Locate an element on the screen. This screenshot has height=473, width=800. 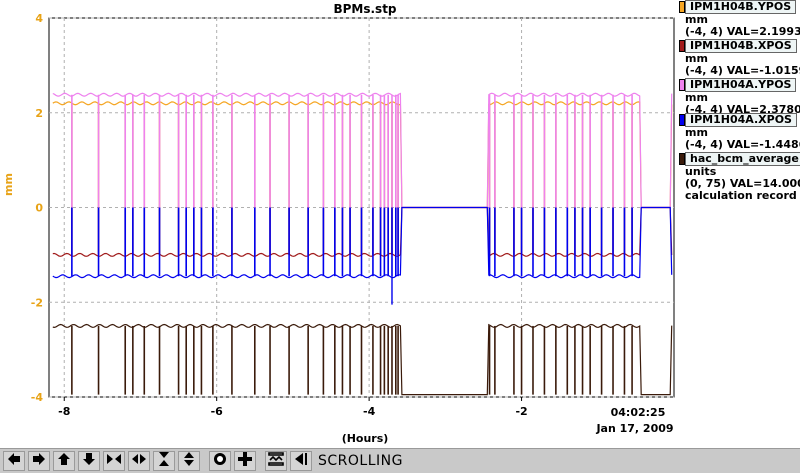
legend-series-name: hac_bcm_average is located at coordinates (742, 159).